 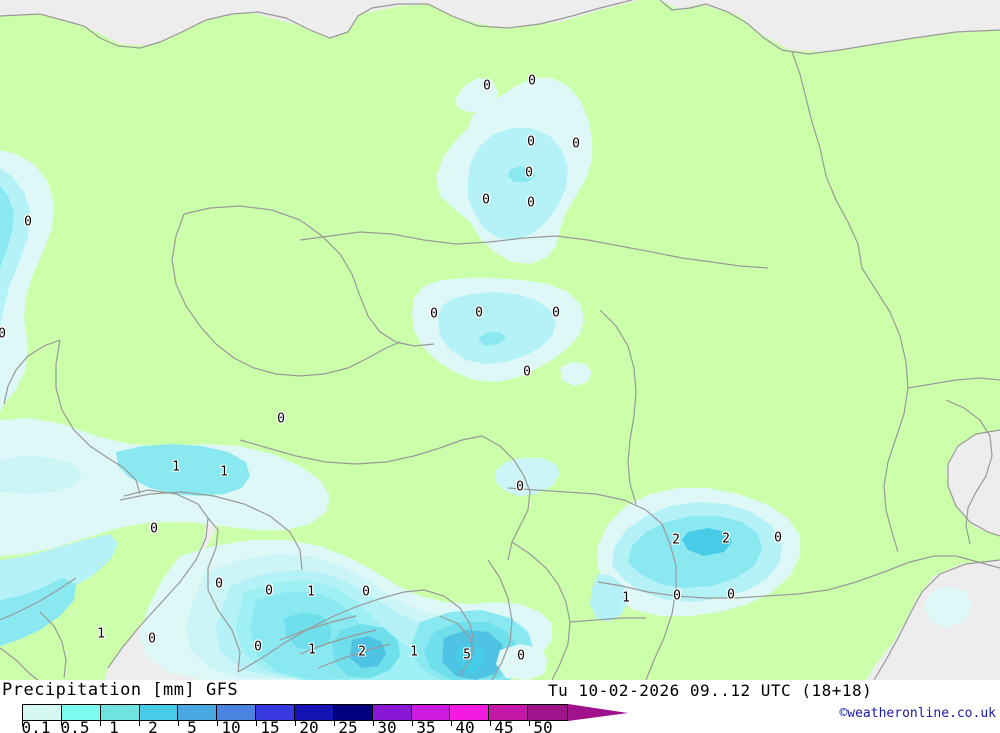 I want to click on scale-tick-label: 50, so click(x=543, y=725).